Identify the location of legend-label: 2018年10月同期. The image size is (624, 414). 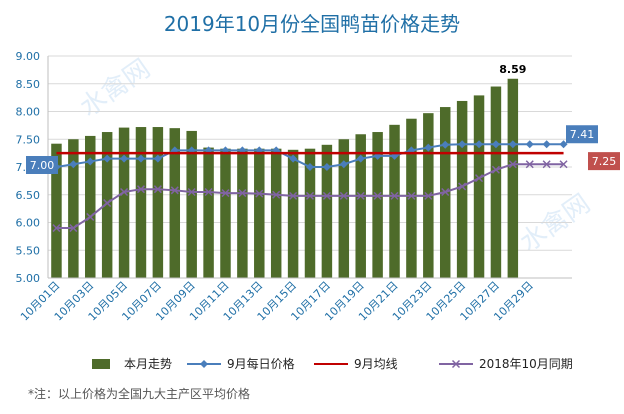
(526, 364).